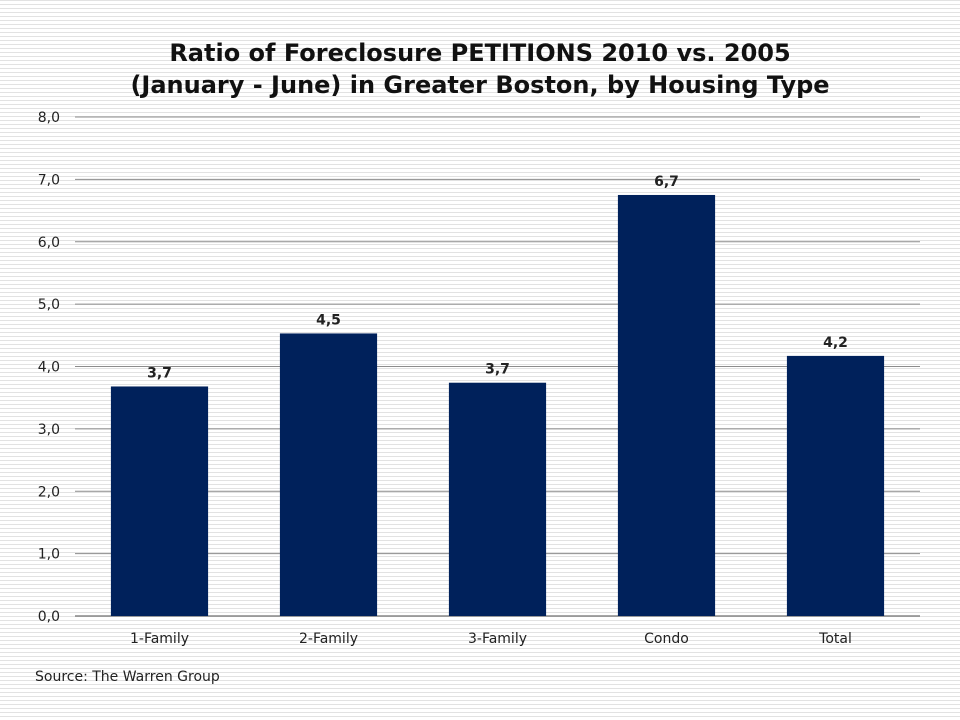  What do you see at coordinates (49, 555) in the screenshot?
I see `y-tick-label: 1,0` at bounding box center [49, 555].